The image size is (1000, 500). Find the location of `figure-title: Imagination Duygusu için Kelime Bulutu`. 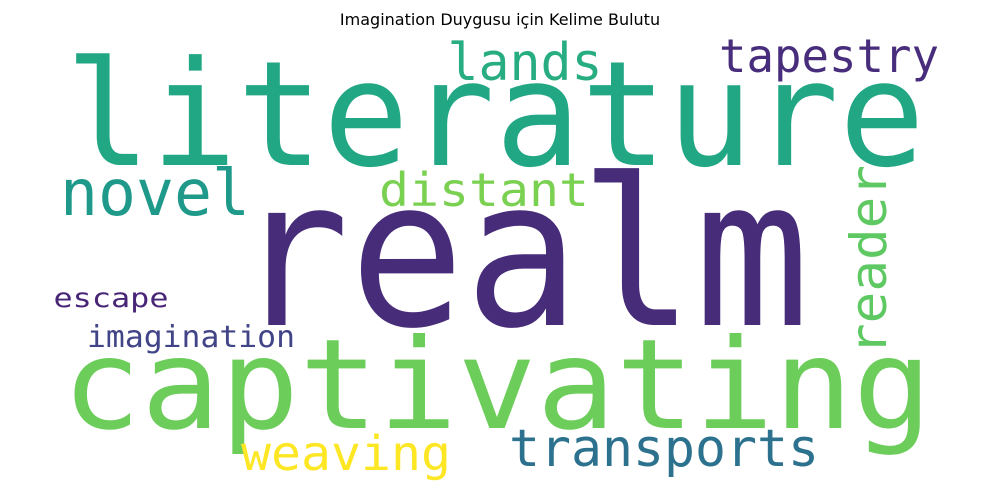

figure-title: Imagination Duygusu için Kelime Bulutu is located at coordinates (500, 19).